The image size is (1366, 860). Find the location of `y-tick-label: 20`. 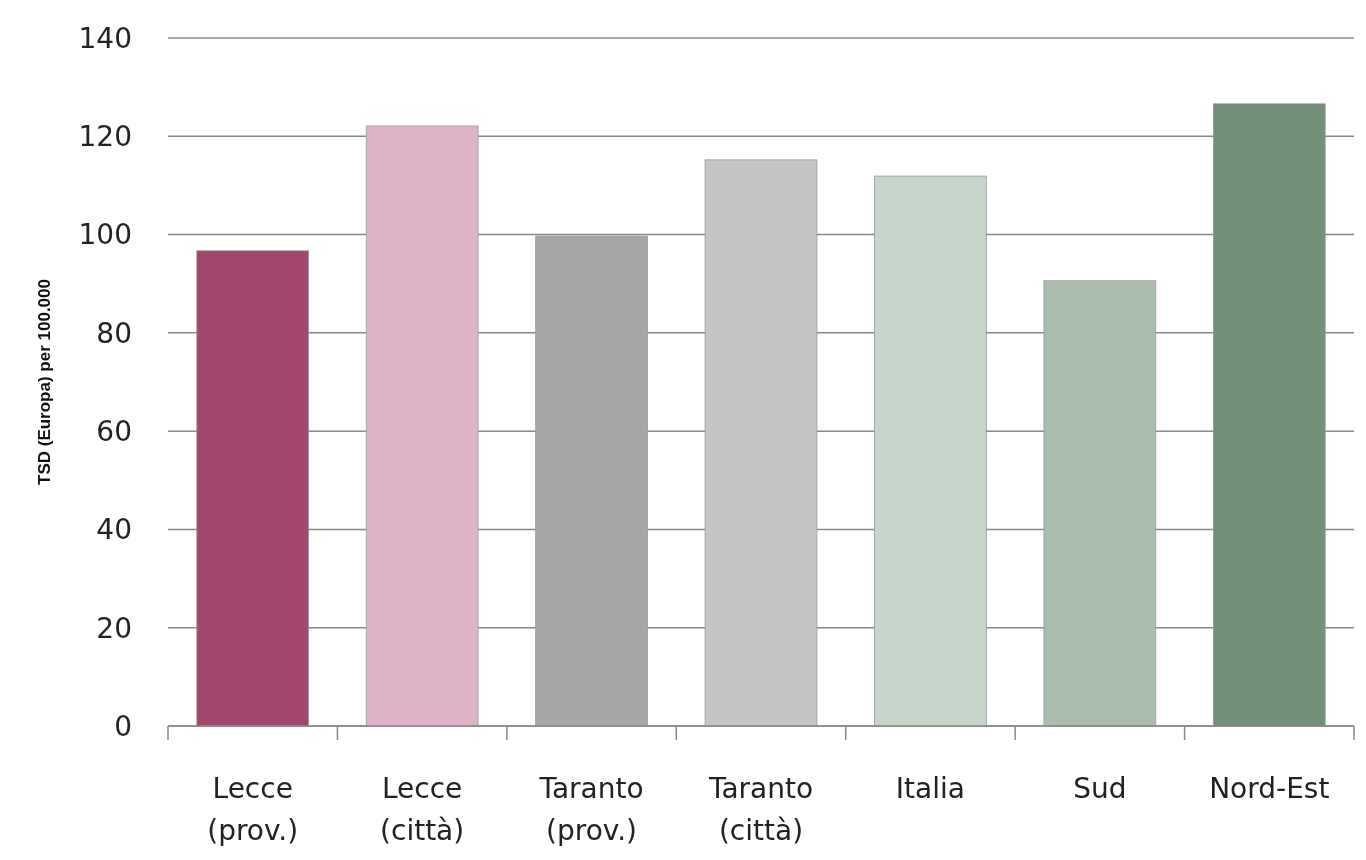

y-tick-label: 20 is located at coordinates (114, 628).